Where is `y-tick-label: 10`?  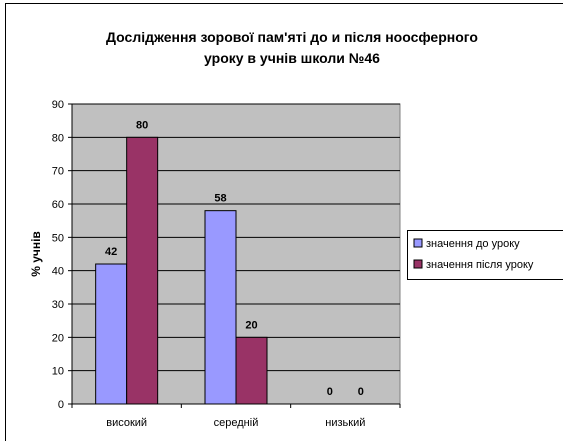
y-tick-label: 10 is located at coordinates (58, 372).